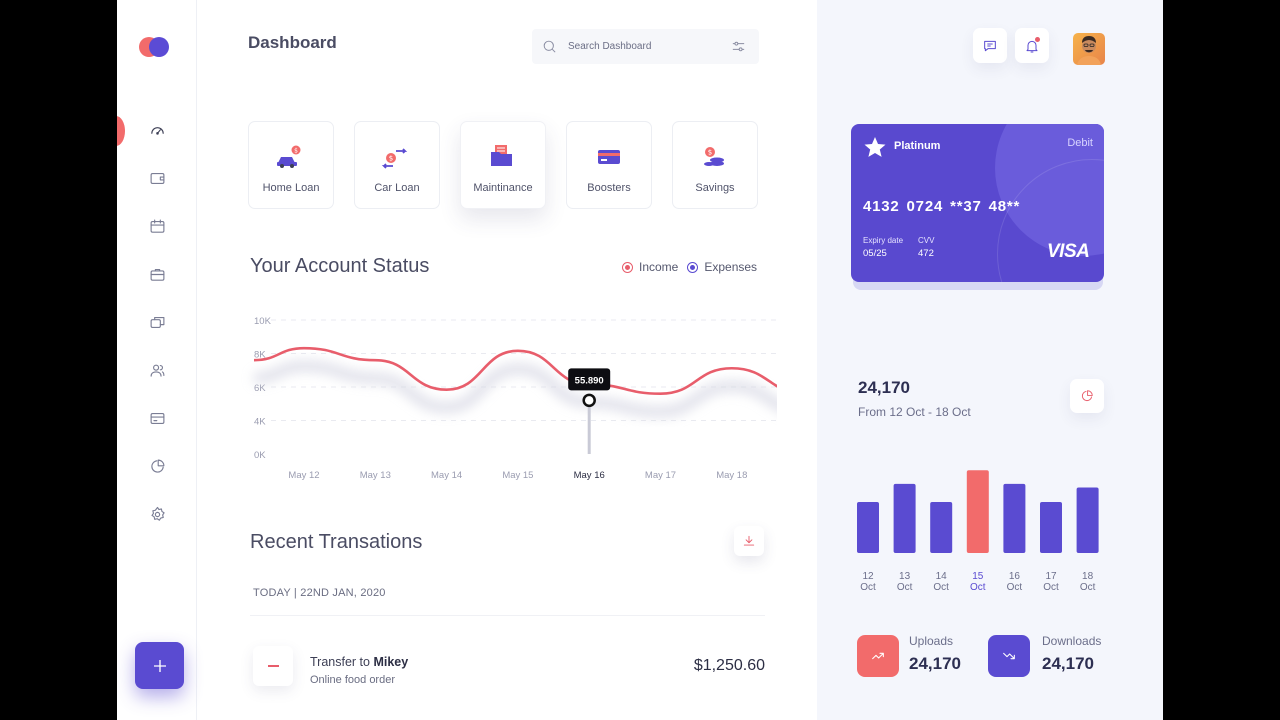 The image size is (1280, 720). I want to click on trending-down-icon, so click(1009, 656).